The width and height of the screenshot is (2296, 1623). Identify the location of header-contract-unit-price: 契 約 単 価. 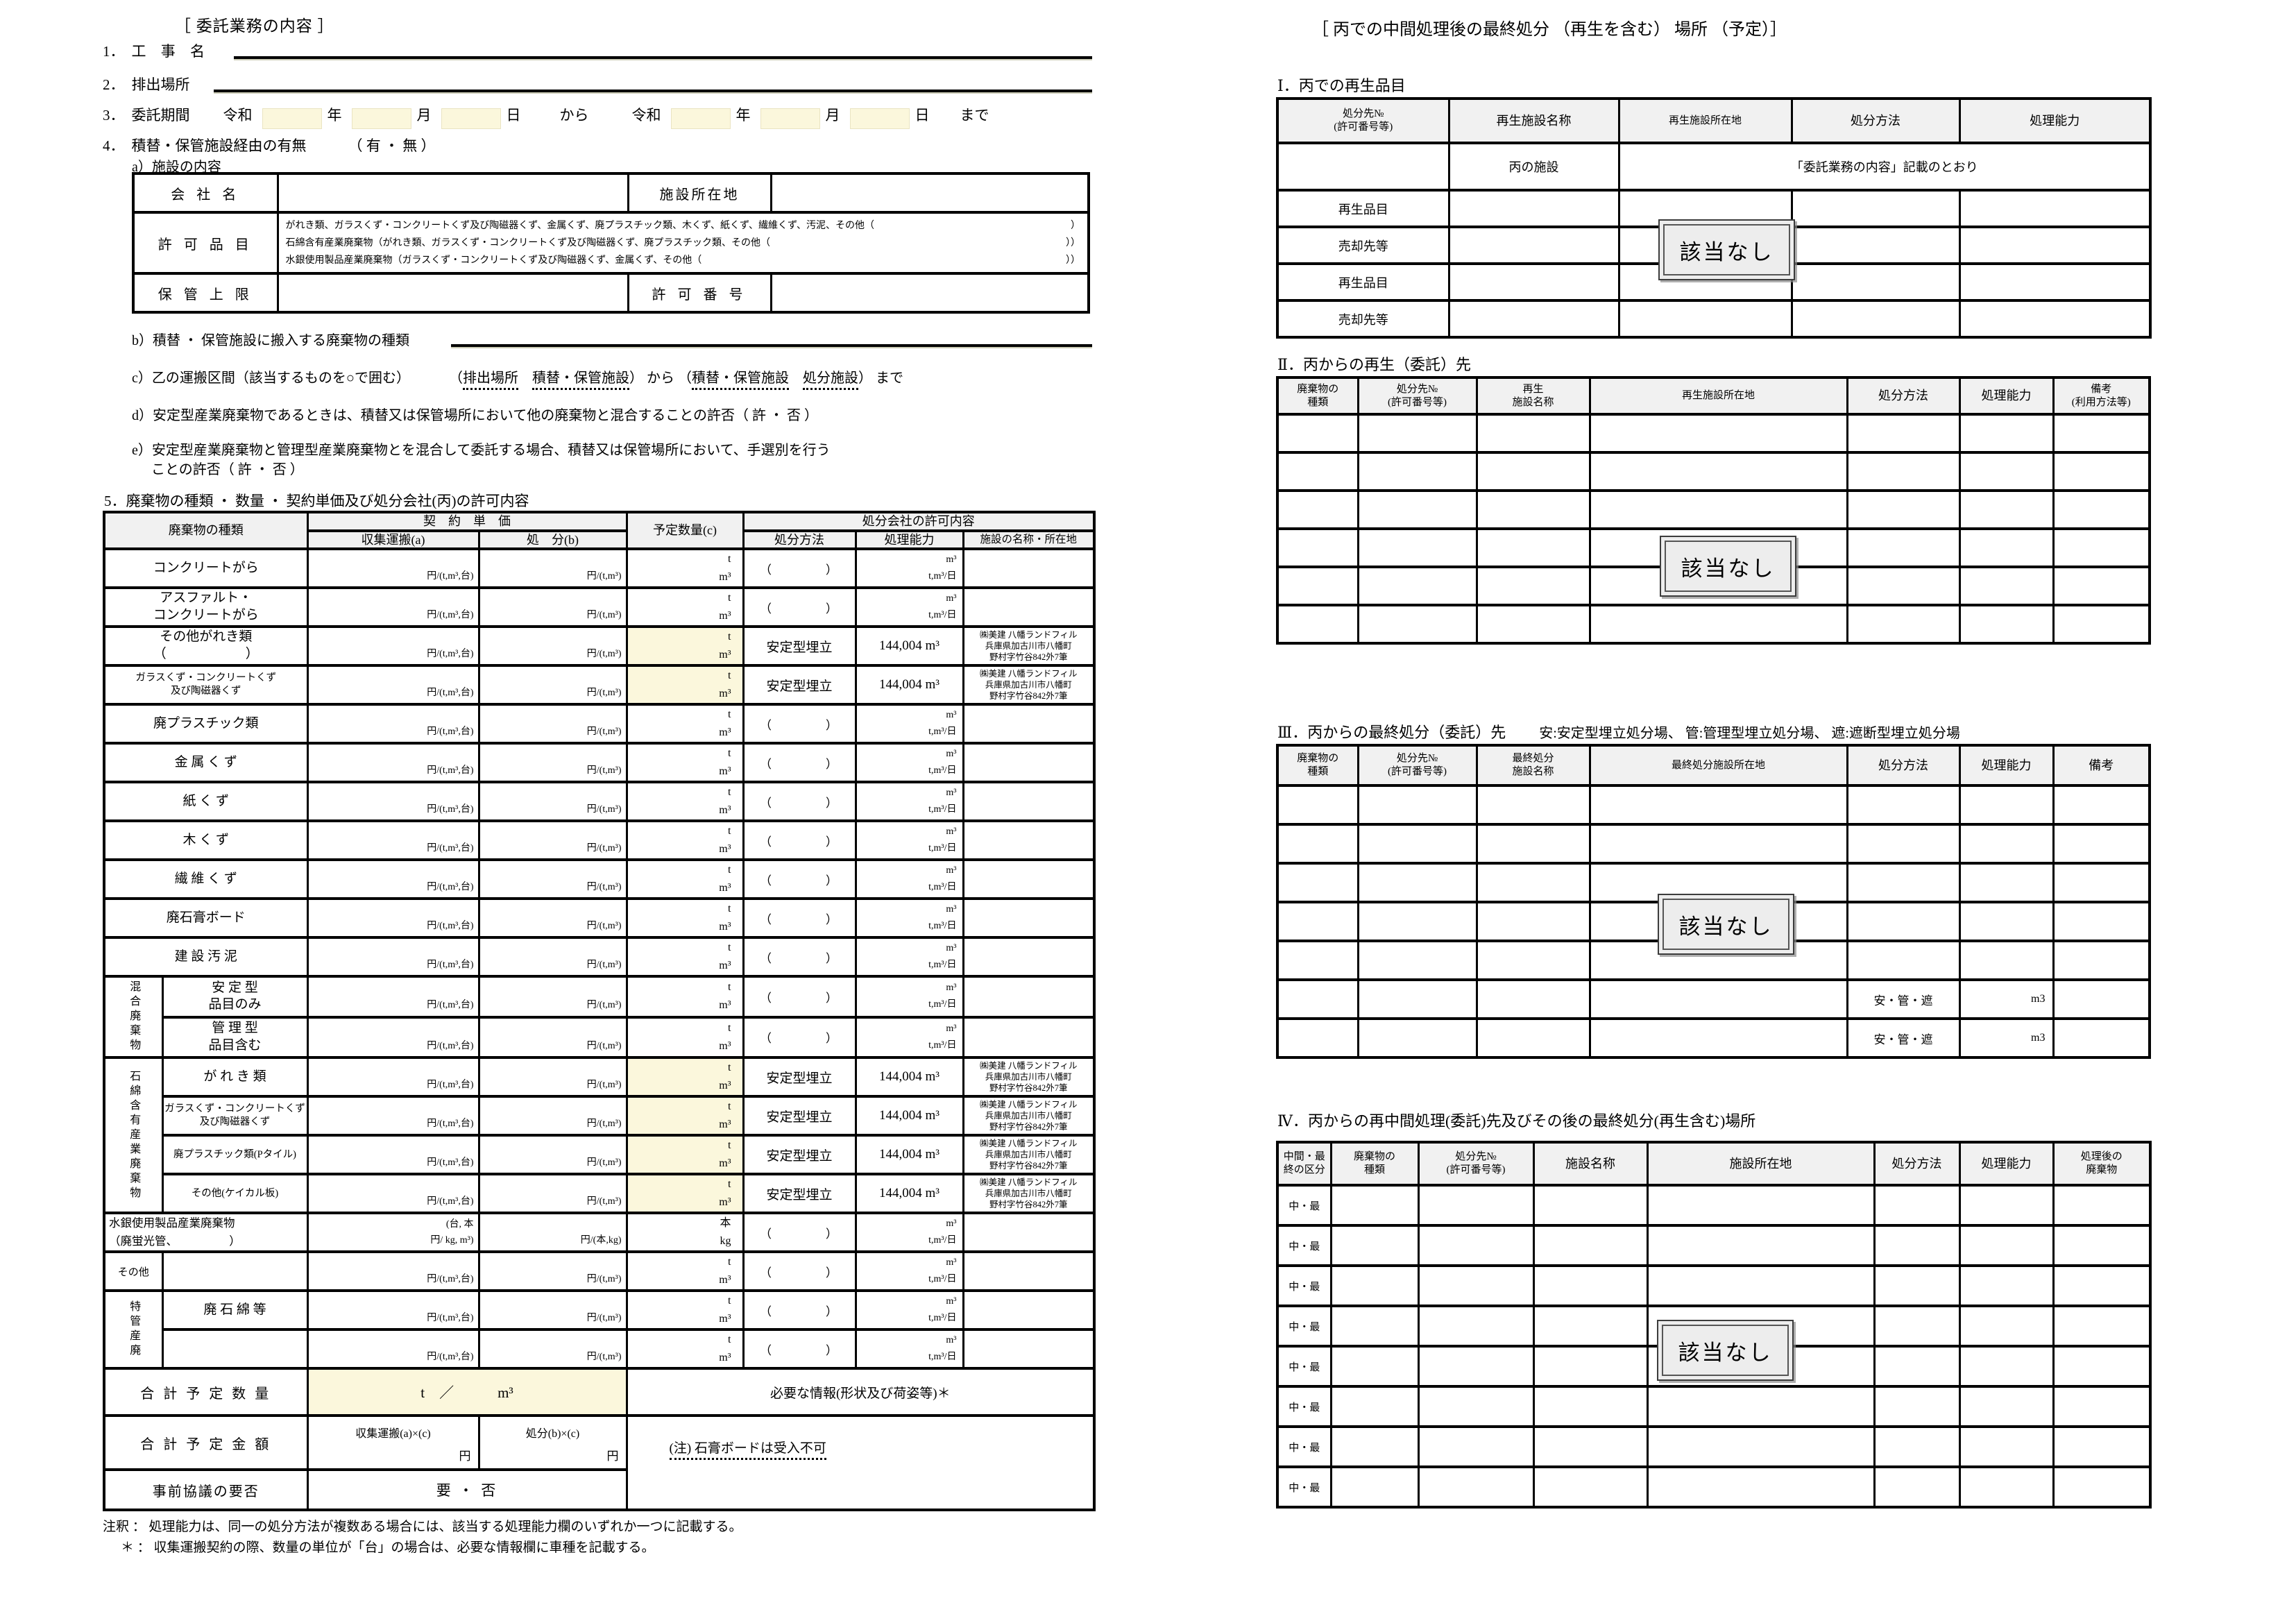
(467, 521).